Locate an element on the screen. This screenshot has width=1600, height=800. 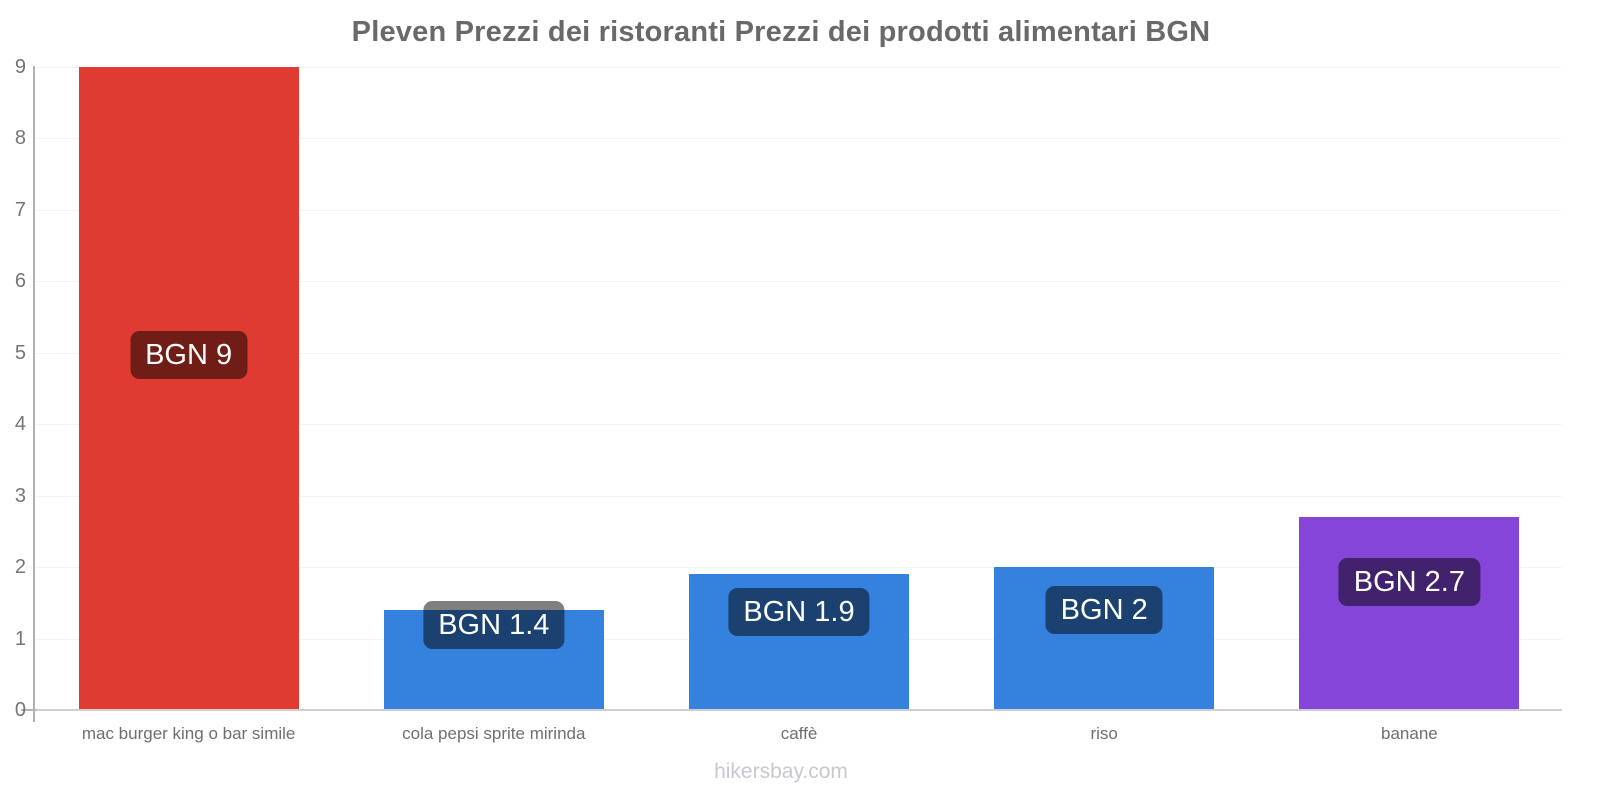
y-axis-zero-tick is located at coordinates (28, 710).